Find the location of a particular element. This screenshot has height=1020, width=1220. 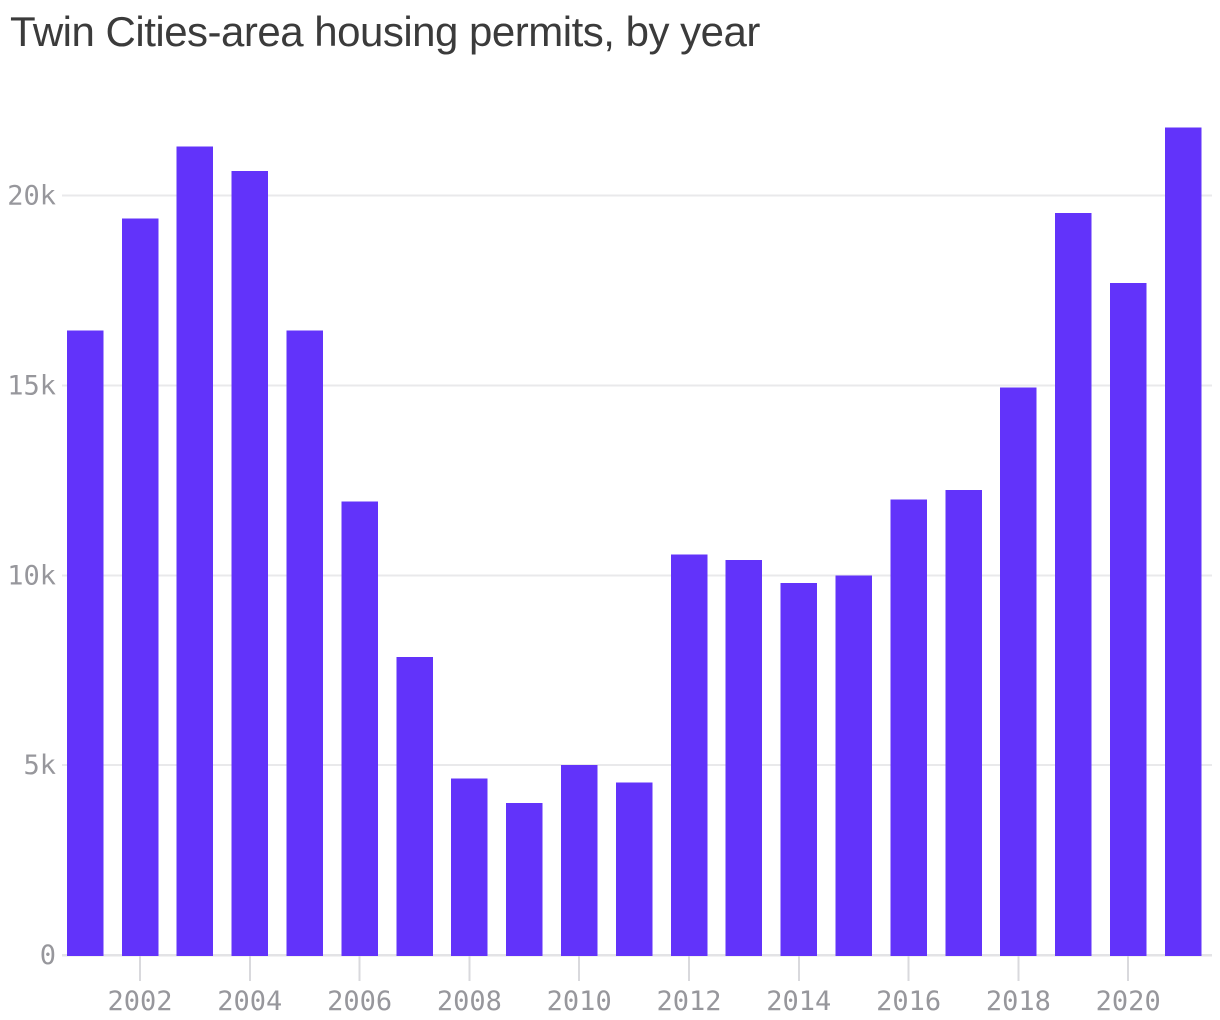

bar-2017 is located at coordinates (963, 722).